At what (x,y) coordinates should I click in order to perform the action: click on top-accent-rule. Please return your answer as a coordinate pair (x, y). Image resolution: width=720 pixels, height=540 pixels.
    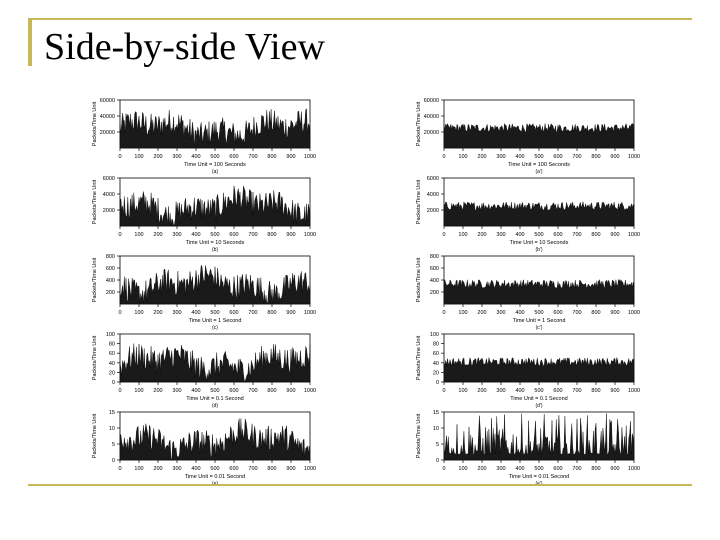
    Looking at the image, I should click on (360, 19).